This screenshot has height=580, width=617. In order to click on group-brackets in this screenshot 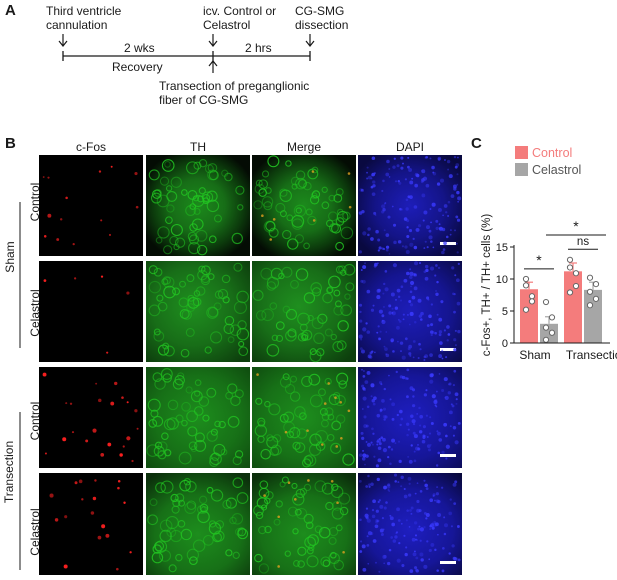, I will do `click(20, 386)`.